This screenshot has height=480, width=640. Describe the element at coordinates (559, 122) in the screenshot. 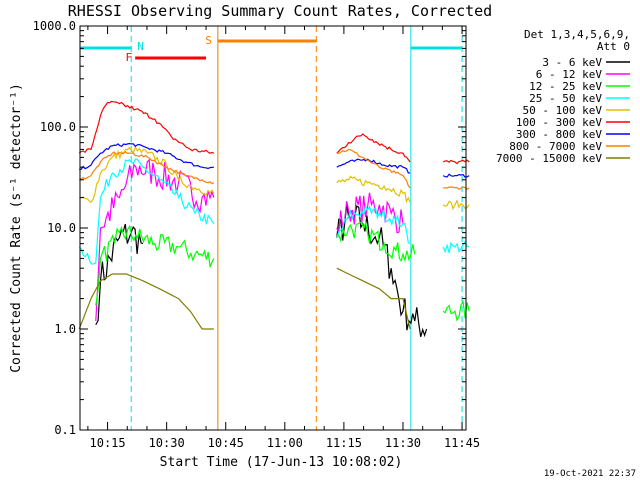

I see `legend-label: 100 - 300 keV` at that location.